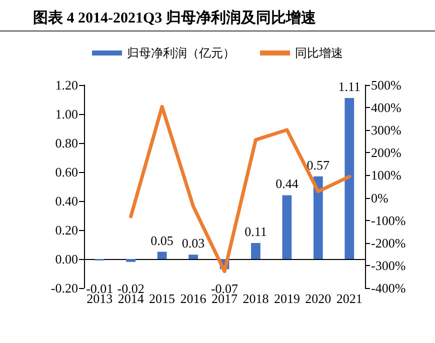 This screenshot has width=435, height=343. Describe the element at coordinates (255, 298) in the screenshot. I see `x-tick-label: 2018` at that location.